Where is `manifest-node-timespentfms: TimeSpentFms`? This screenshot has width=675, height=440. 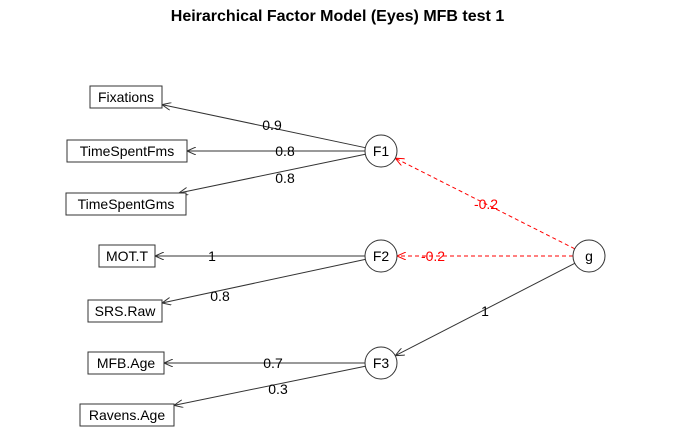
manifest-node-timespentfms: TimeSpentFms is located at coordinates (127, 151).